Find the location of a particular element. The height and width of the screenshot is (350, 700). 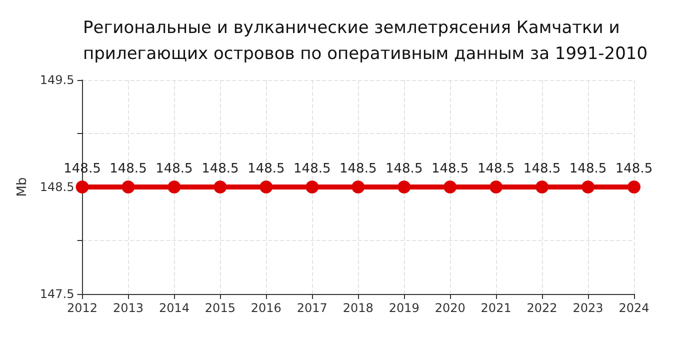

x-tick-label: 2022 is located at coordinates (542, 308).